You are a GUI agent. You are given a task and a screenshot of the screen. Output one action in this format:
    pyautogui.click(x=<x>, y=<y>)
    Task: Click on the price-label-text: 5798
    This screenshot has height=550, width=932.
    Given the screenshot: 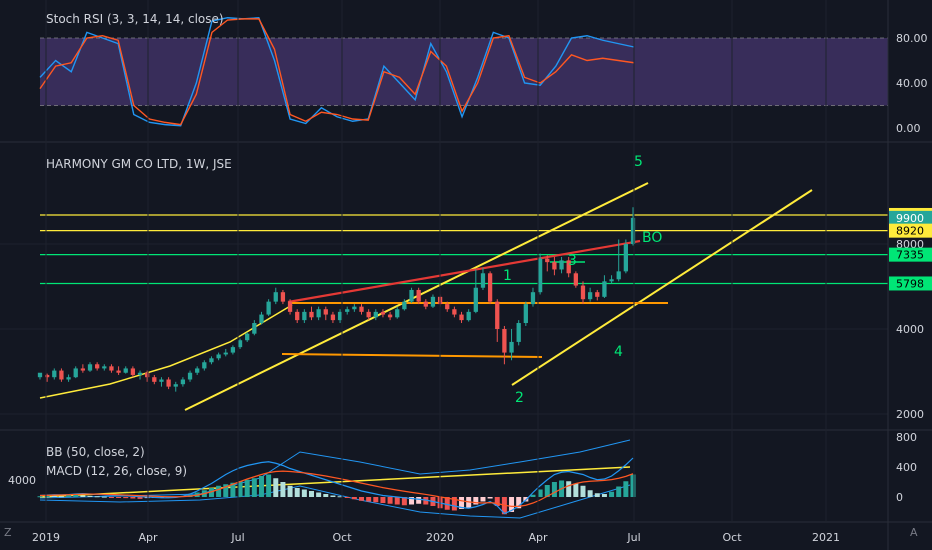 What is the action you would take?
    pyautogui.click(x=910, y=283)
    